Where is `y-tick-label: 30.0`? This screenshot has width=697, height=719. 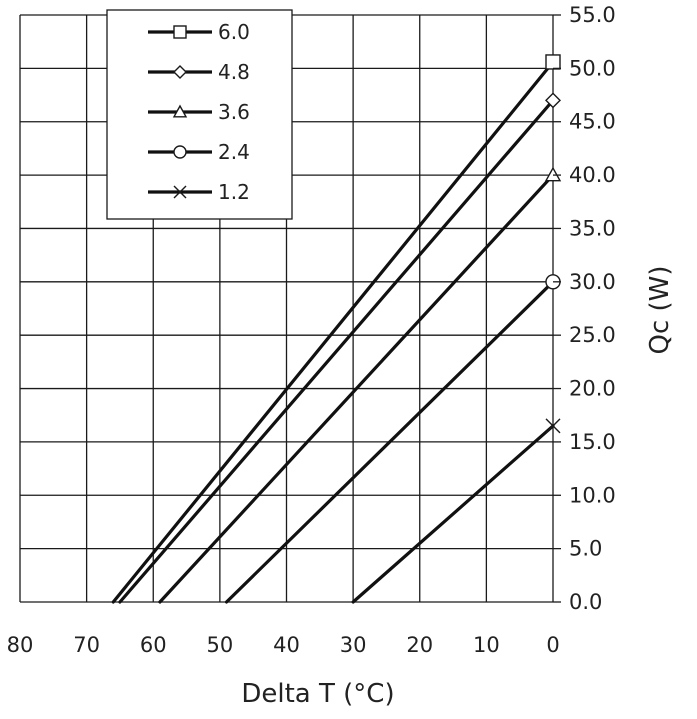
y-tick-label: 30.0 is located at coordinates (592, 282).